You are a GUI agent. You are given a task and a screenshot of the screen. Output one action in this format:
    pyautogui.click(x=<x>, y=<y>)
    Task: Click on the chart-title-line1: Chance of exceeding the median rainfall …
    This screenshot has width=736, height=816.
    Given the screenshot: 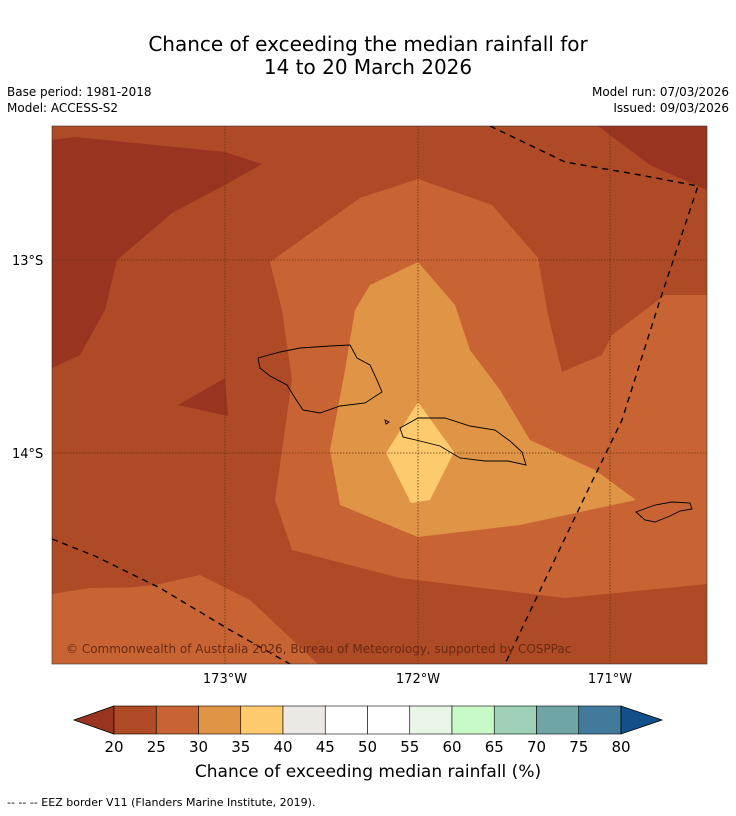 What is the action you would take?
    pyautogui.click(x=368, y=44)
    